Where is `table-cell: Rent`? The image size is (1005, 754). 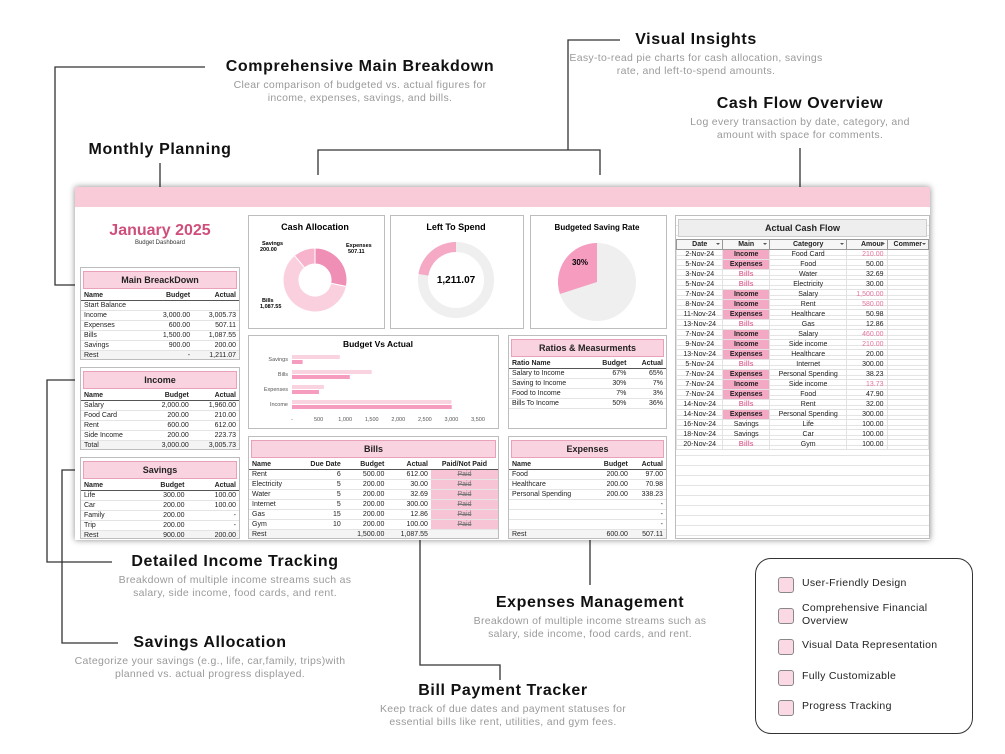
table-cell: Rent is located at coordinates (273, 474).